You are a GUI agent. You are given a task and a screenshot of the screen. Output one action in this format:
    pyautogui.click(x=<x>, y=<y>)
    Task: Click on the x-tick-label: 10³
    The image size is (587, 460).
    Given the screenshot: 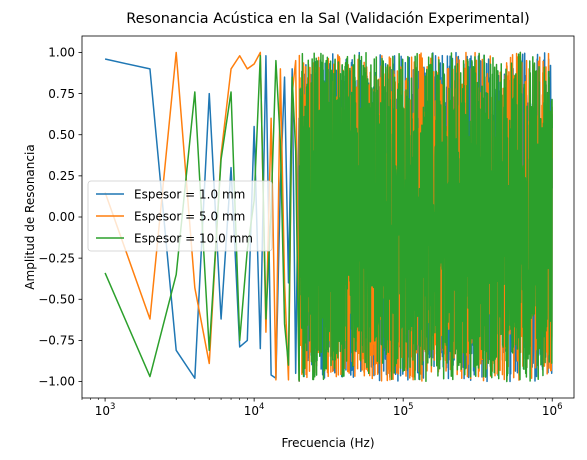 What is the action you would take?
    pyautogui.click(x=105, y=410)
    